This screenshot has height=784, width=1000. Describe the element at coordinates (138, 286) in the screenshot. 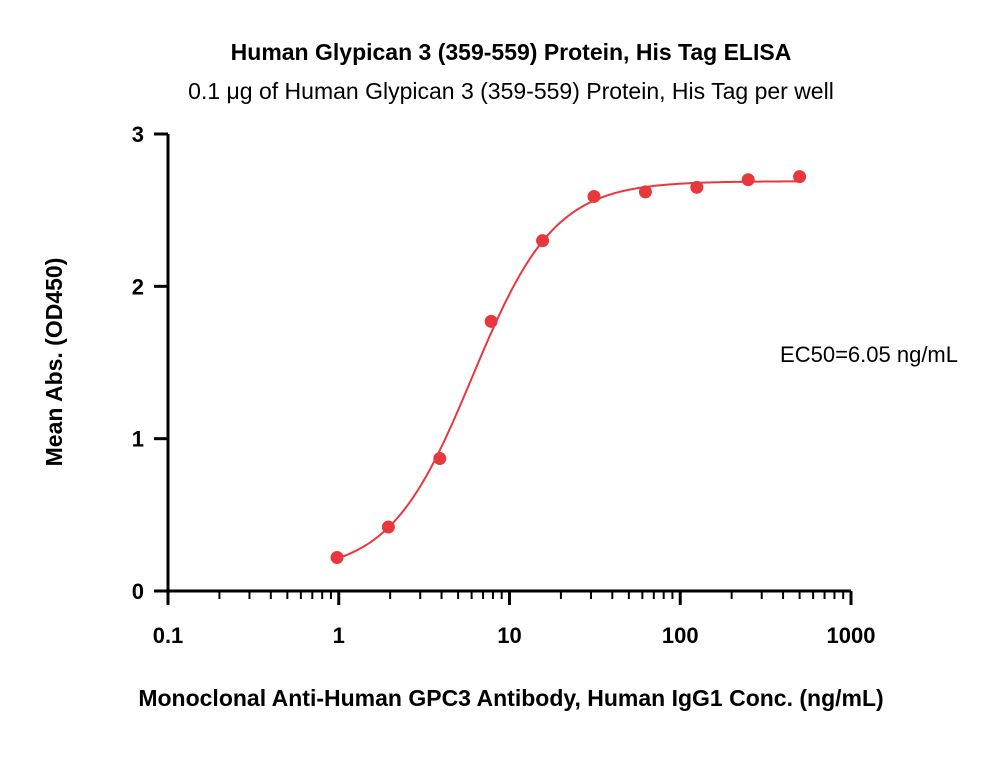

I see `y-tick-label: 2` at that location.